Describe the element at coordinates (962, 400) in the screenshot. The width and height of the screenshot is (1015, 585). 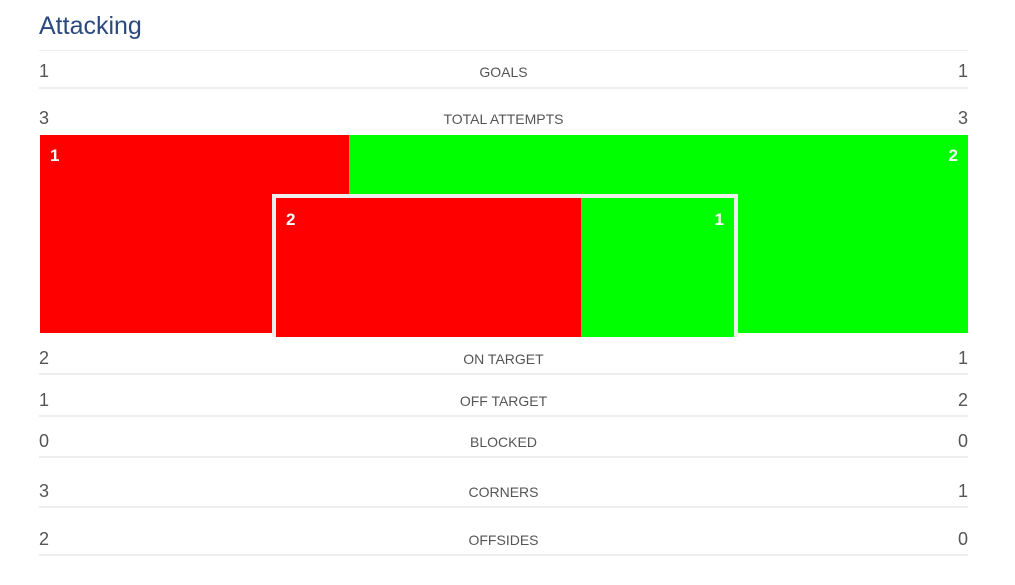
I see `away-value: 2` at that location.